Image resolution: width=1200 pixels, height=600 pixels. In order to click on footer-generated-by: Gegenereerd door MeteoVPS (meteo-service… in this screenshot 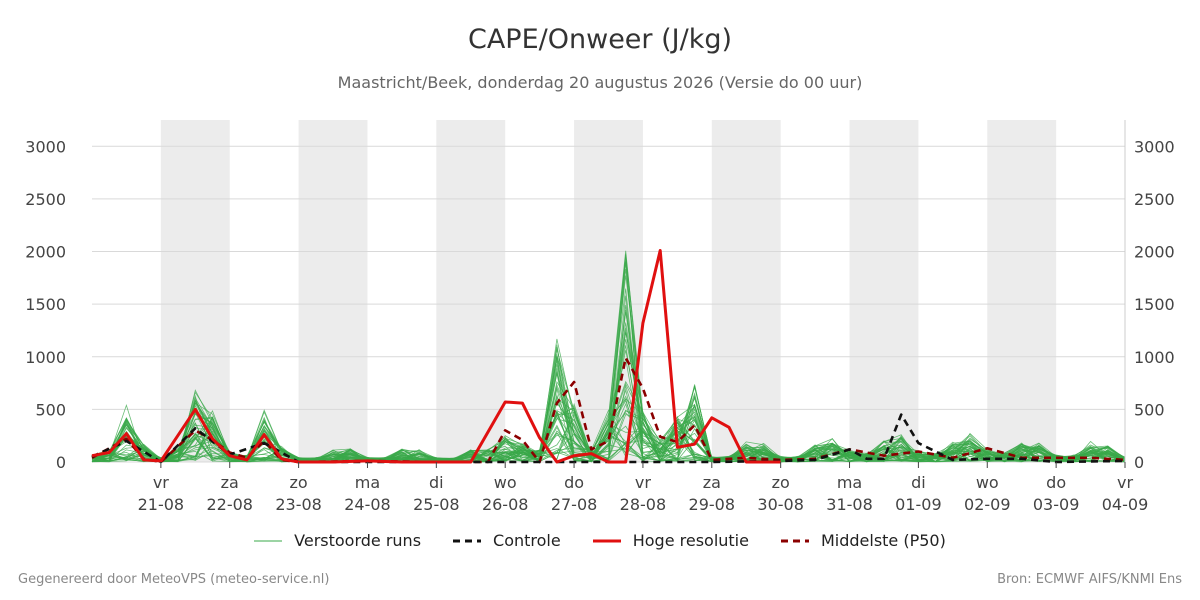, I will do `click(174, 579)`.